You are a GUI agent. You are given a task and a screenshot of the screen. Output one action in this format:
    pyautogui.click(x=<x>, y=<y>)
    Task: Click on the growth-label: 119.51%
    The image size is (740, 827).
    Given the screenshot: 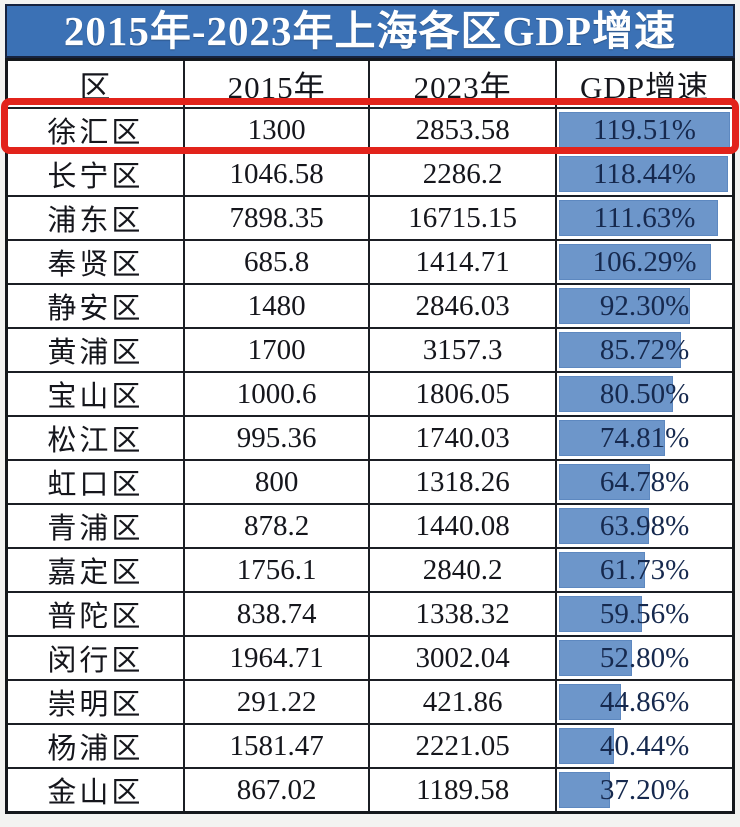 What is the action you would take?
    pyautogui.click(x=644, y=129)
    